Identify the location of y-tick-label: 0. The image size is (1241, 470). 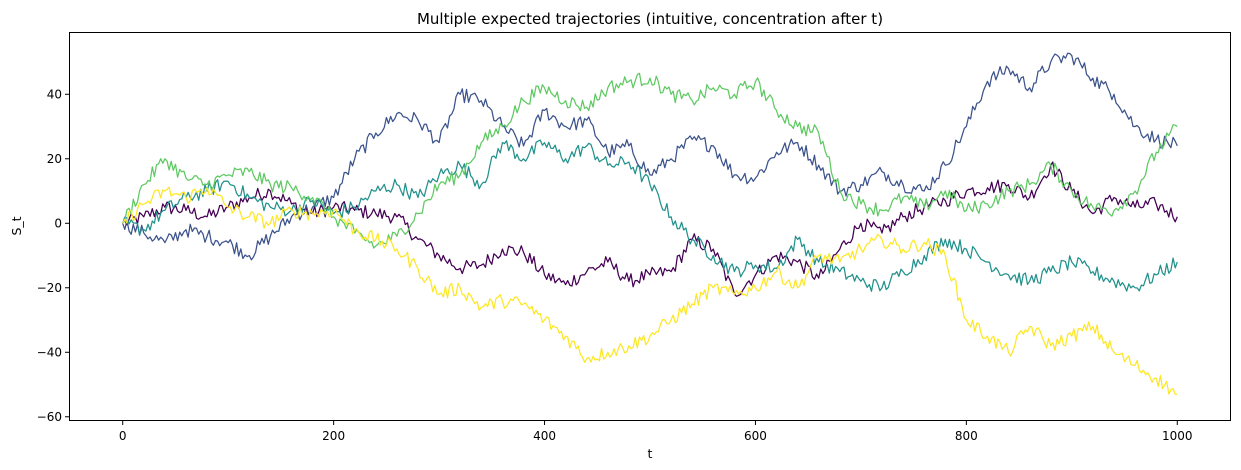
(58, 223).